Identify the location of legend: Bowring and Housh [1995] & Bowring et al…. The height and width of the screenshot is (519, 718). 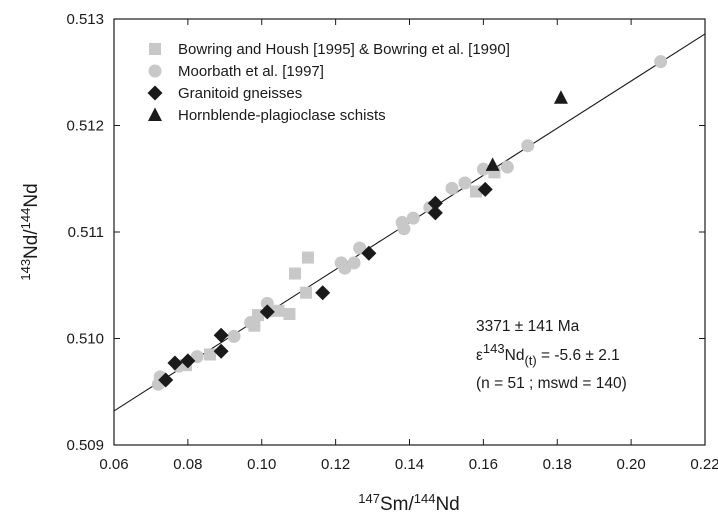
(328, 82).